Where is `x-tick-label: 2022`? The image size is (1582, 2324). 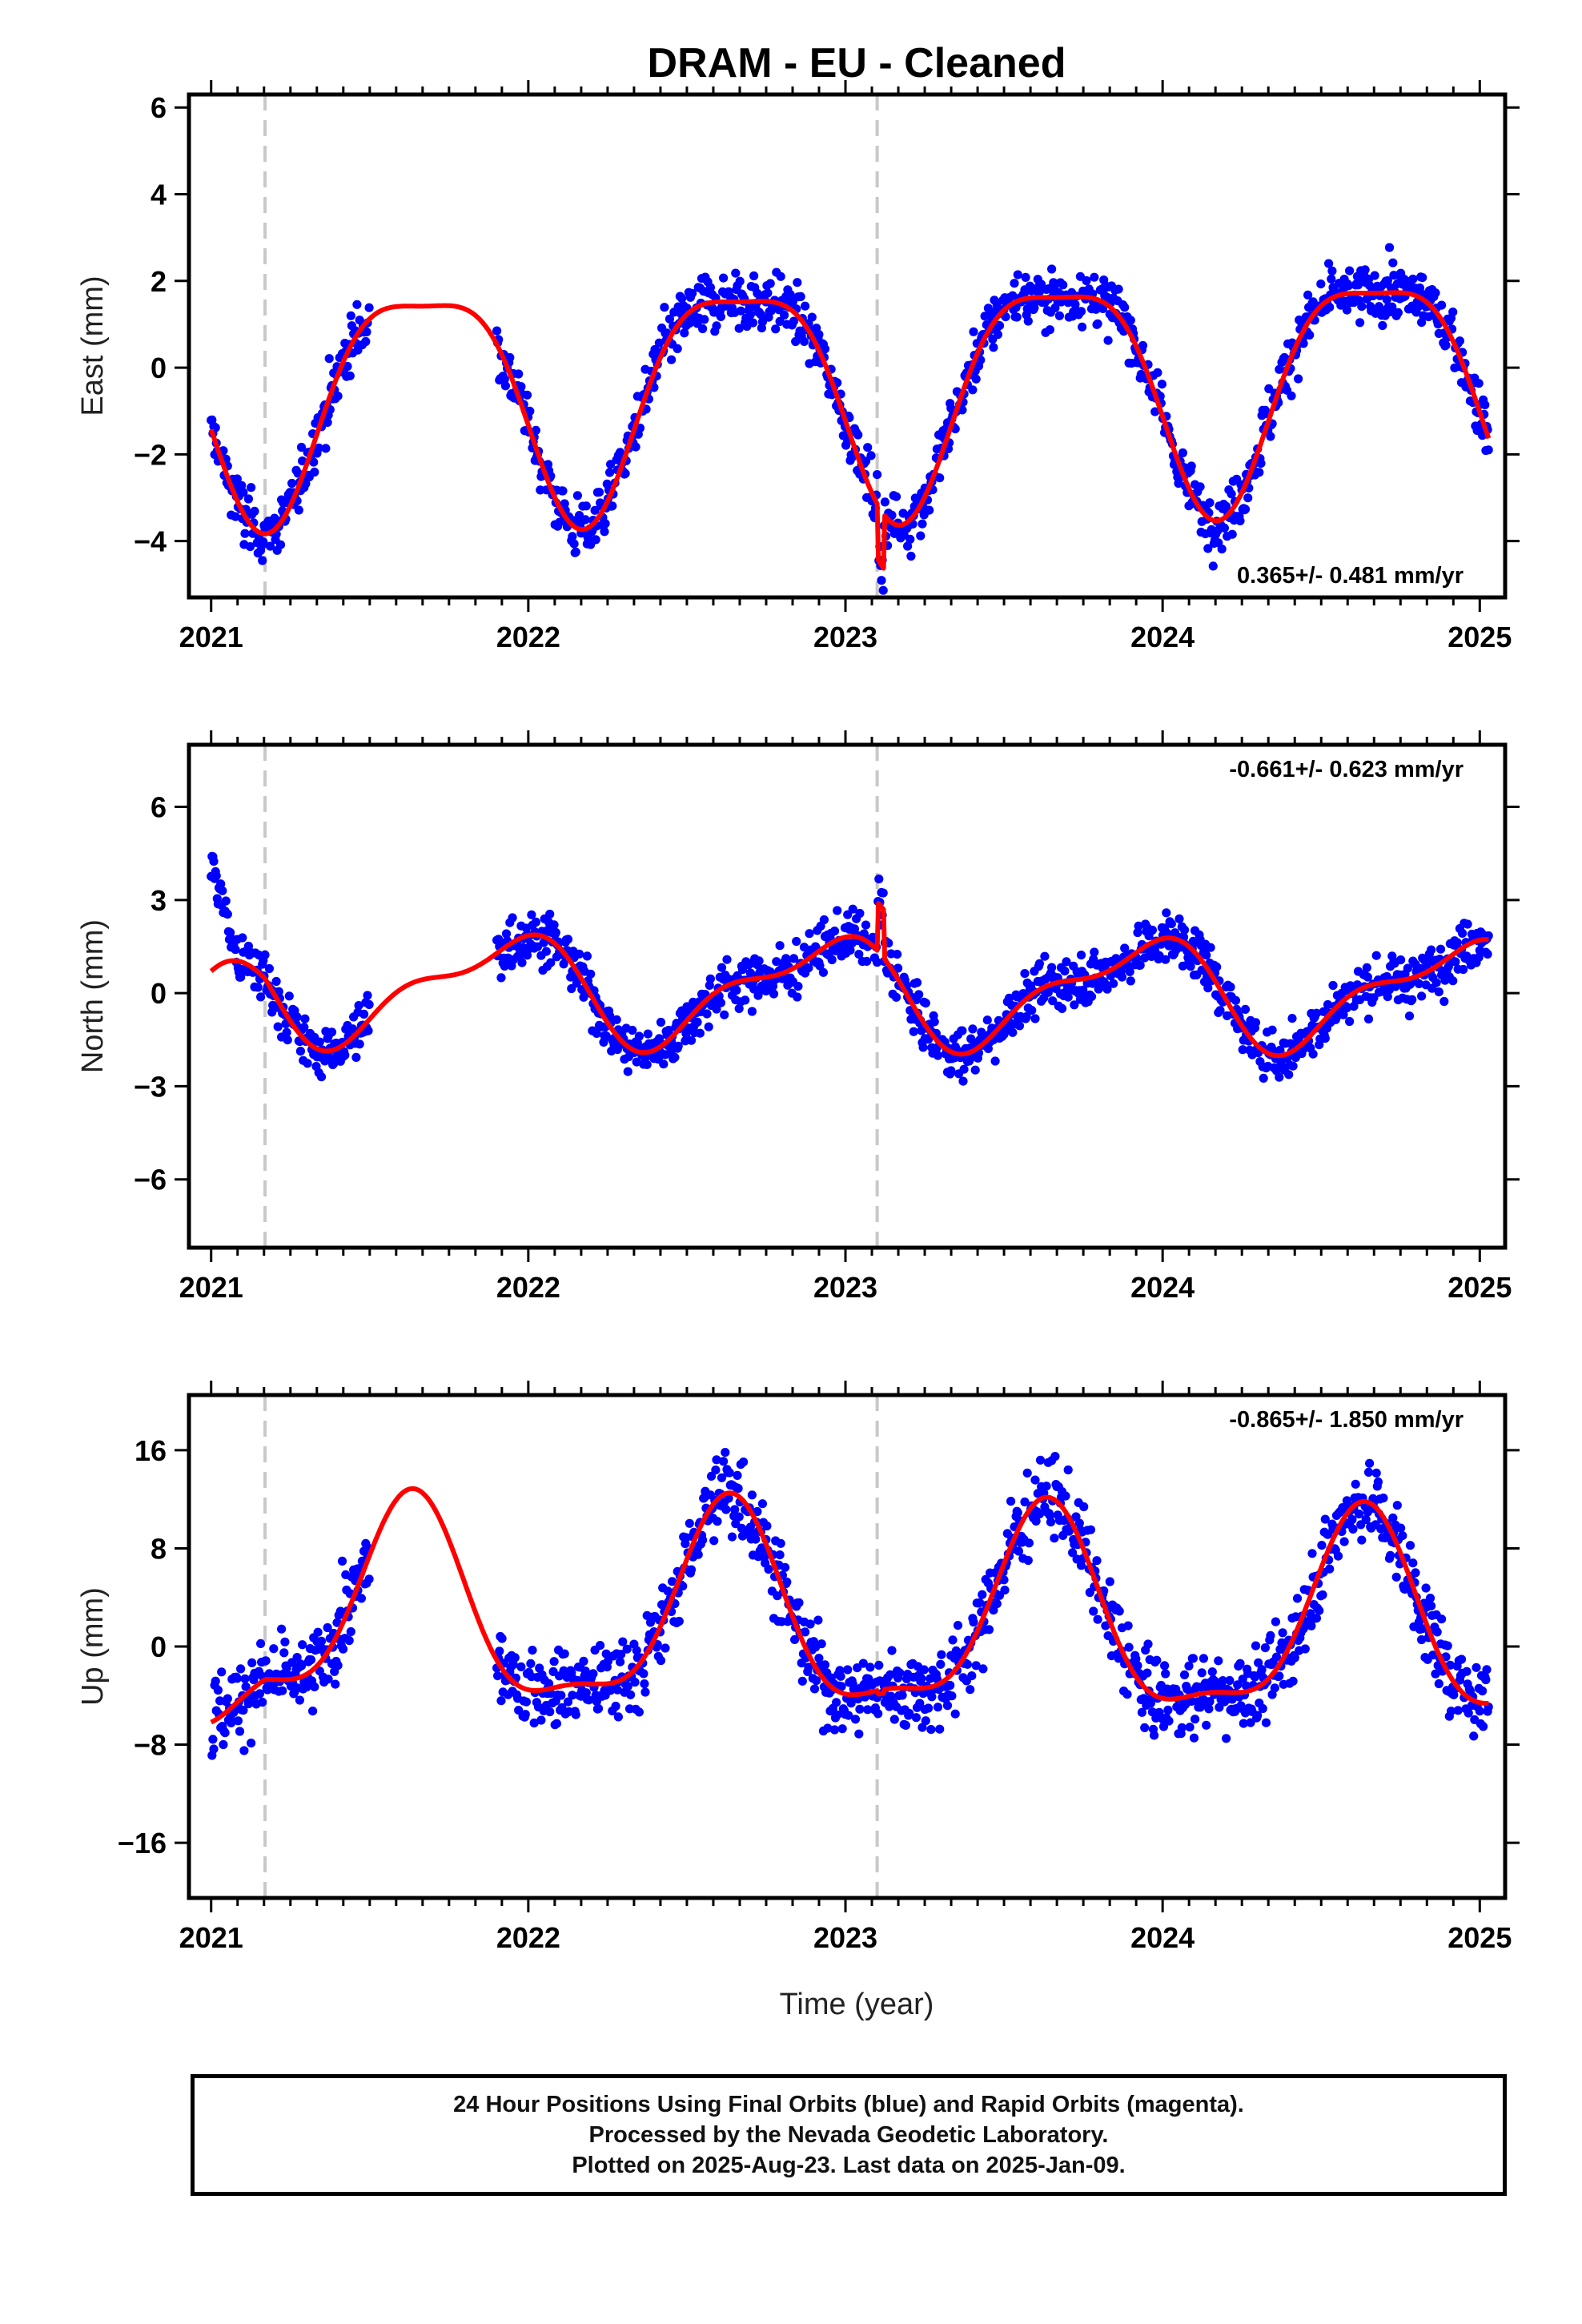 x-tick-label: 2022 is located at coordinates (528, 637).